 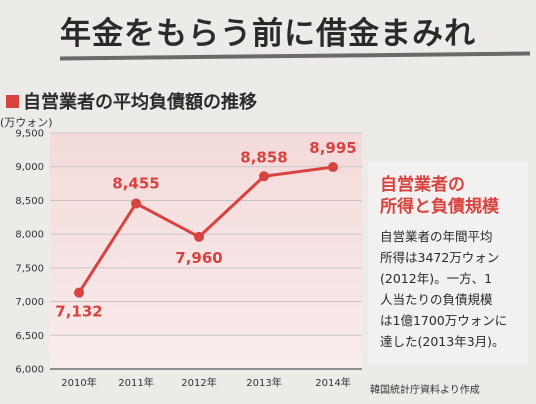 What do you see at coordinates (444, 320) in the screenshot?
I see `info-box-body-line: は1億1700万ウォンに` at bounding box center [444, 320].